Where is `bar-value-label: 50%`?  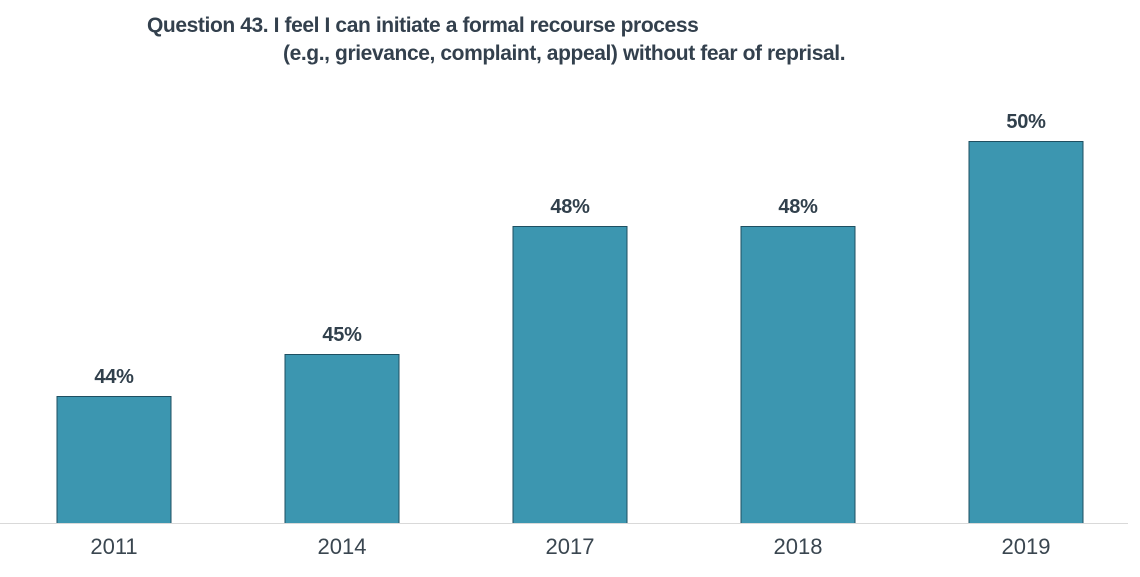 bar-value-label: 50% is located at coordinates (1026, 122).